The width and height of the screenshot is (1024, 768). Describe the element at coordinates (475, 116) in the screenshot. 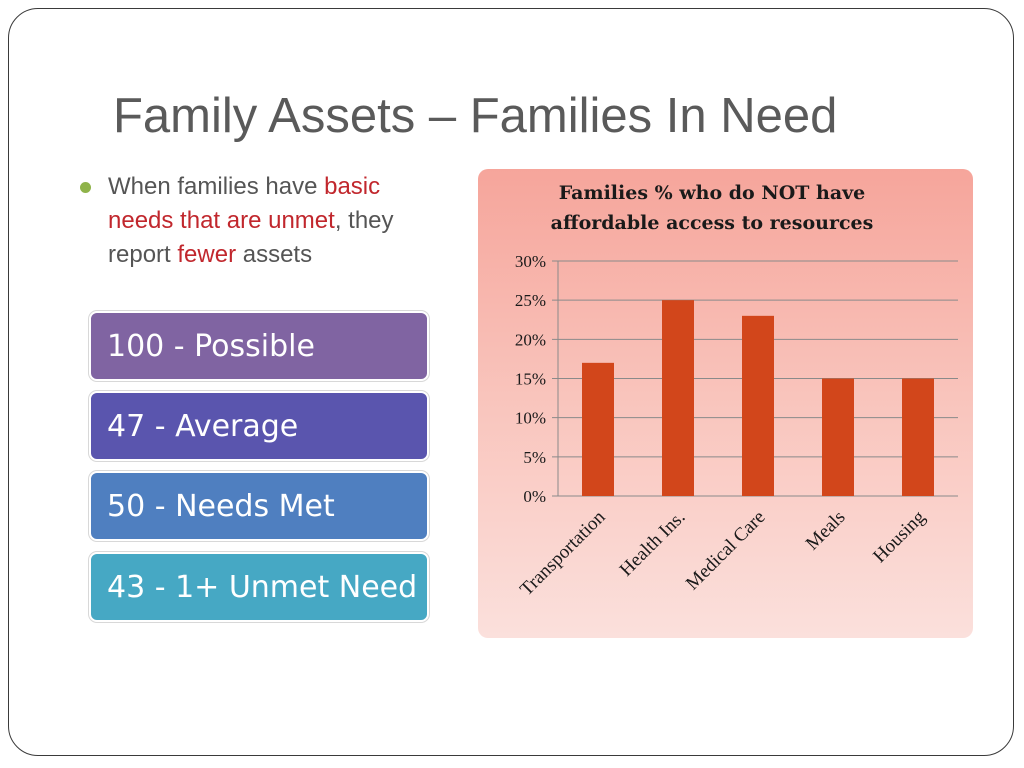

I see `slide-title: Family Assets – Families In Need` at that location.